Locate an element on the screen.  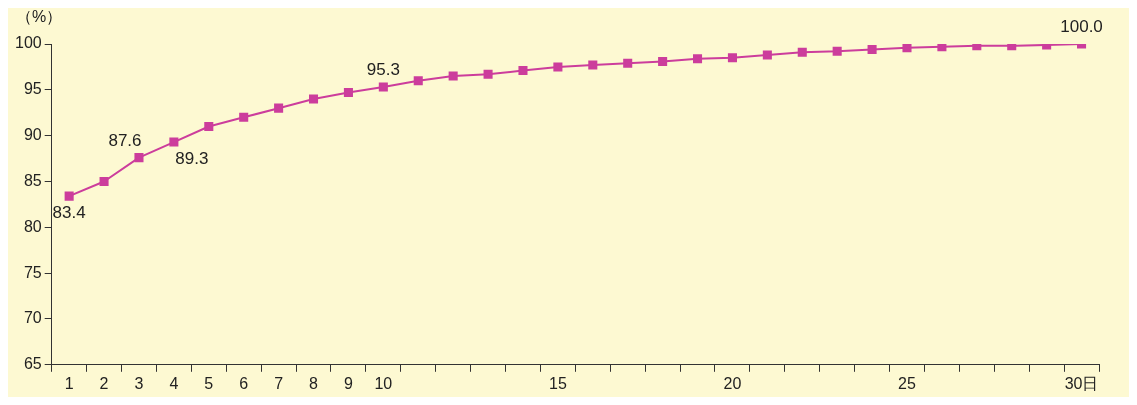
y-axis-title: （%） is located at coordinates (39, 17).